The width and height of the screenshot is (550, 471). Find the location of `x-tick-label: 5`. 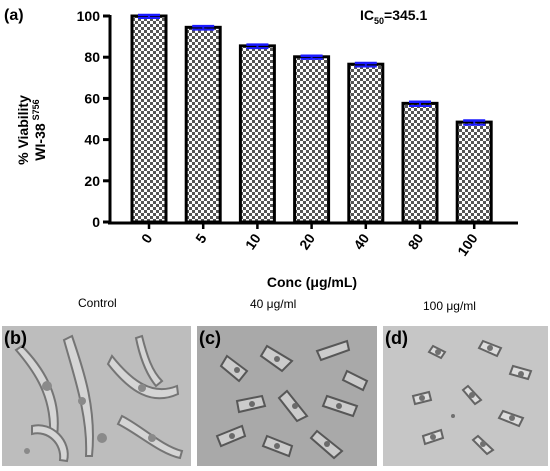

x-tick-label: 5 is located at coordinates (201, 238).